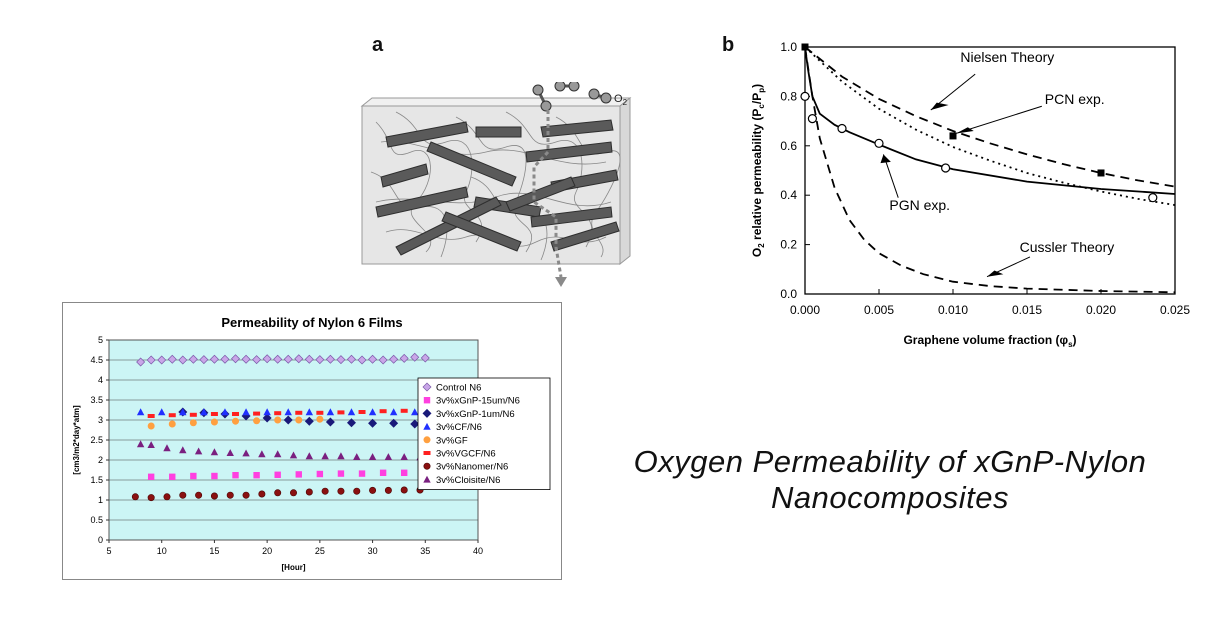 The width and height of the screenshot is (1229, 635). I want to click on o2-subscript: 2, so click(625, 102).